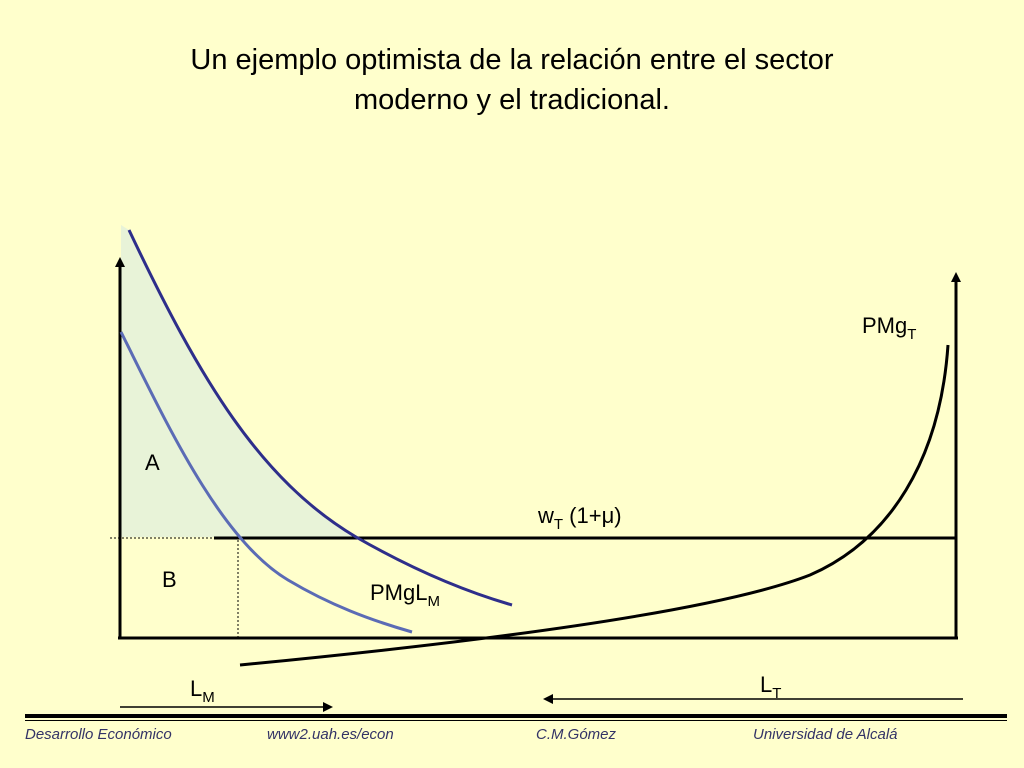 The width and height of the screenshot is (1024, 768). What do you see at coordinates (512, 100) in the screenshot?
I see `title-line-2: moderno y el tradicional.` at bounding box center [512, 100].